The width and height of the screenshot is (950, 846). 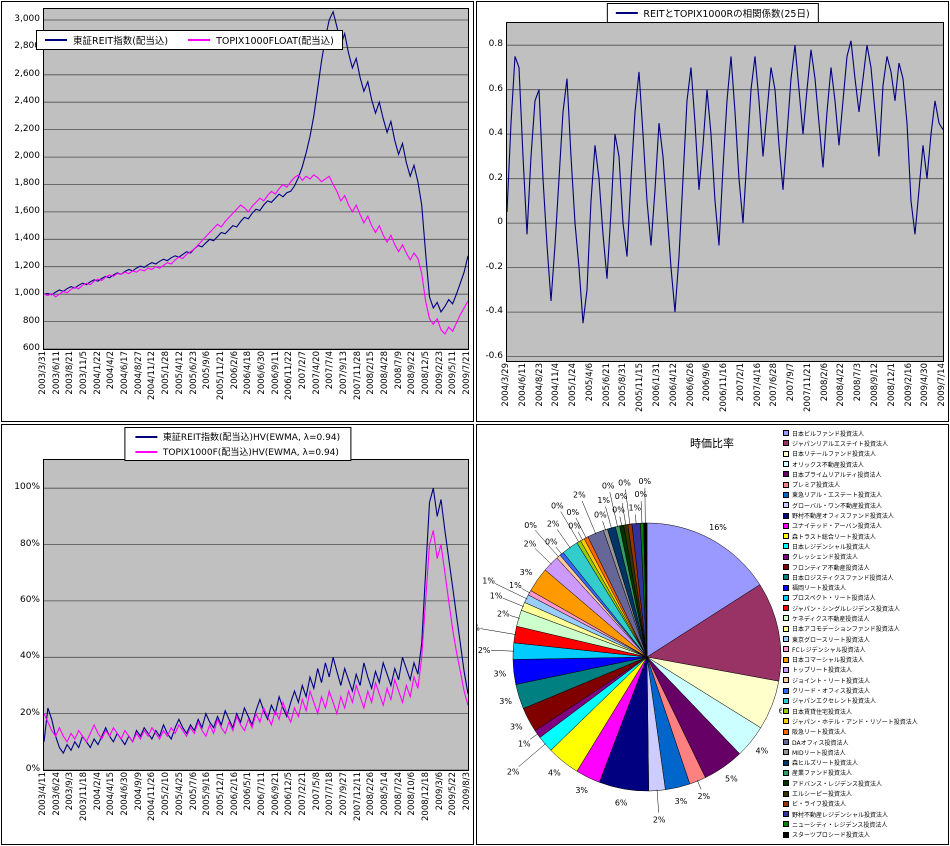 I want to click on x-tick-label: 2005/12/1, so click(x=220, y=794).